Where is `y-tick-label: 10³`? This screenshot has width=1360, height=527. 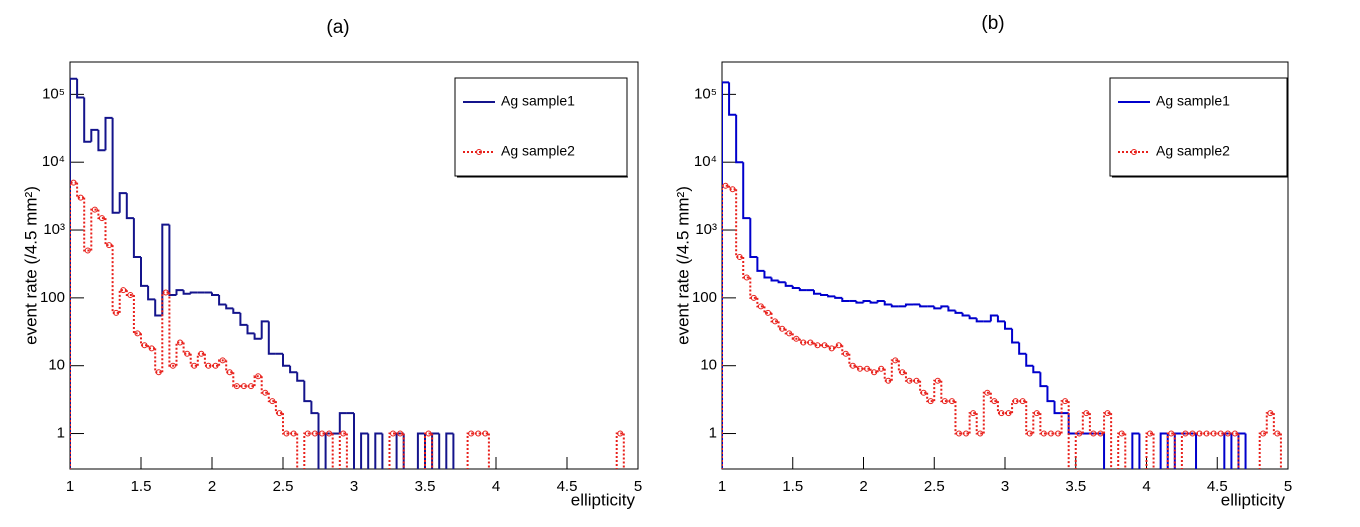
y-tick-label: 10³ is located at coordinates (54, 229).